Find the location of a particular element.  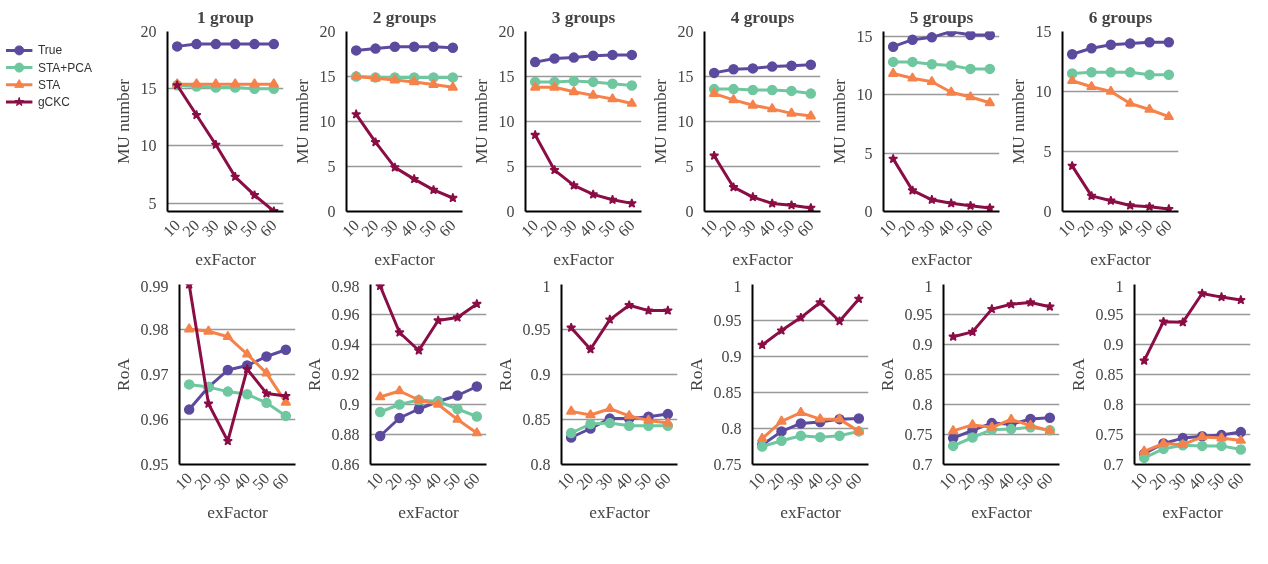

legend-label: gCKC is located at coordinates (54, 101).